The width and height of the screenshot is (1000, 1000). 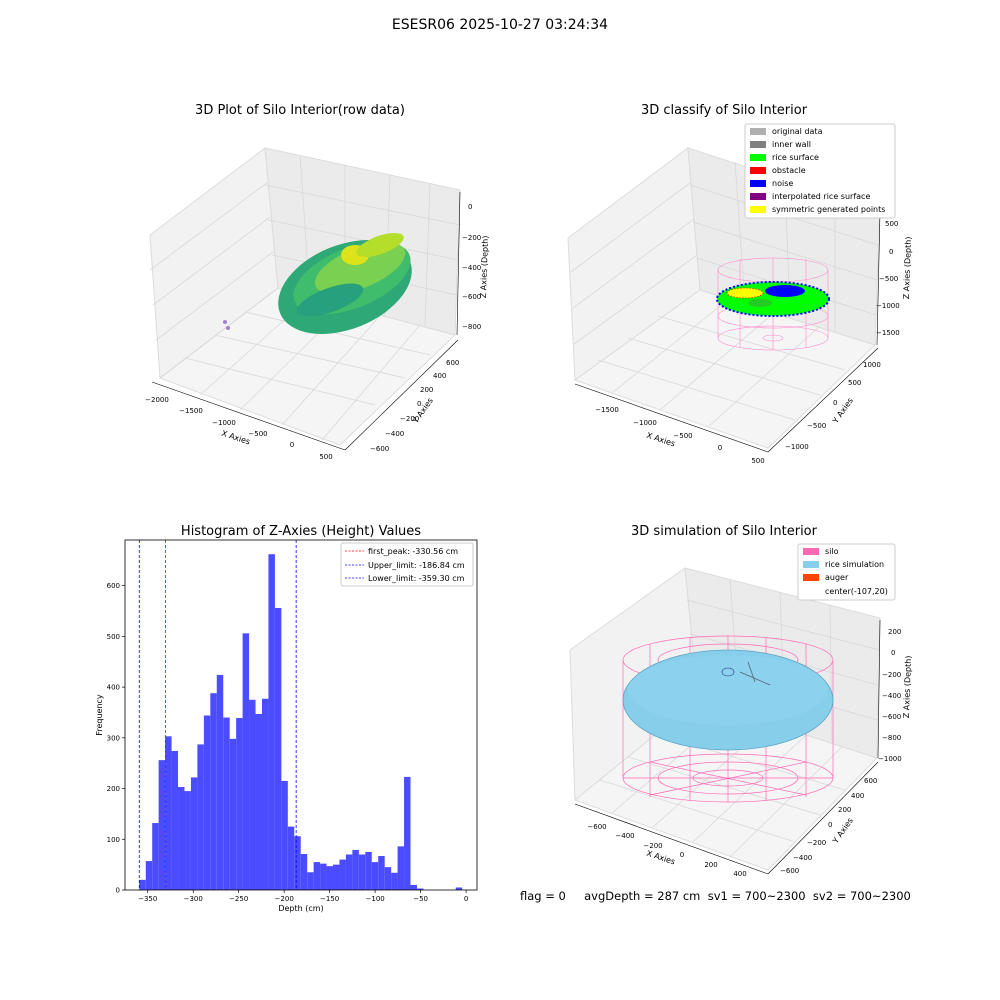 What do you see at coordinates (329, 899) in the screenshot?
I see `histogram-xtick-label: −150` at bounding box center [329, 899].